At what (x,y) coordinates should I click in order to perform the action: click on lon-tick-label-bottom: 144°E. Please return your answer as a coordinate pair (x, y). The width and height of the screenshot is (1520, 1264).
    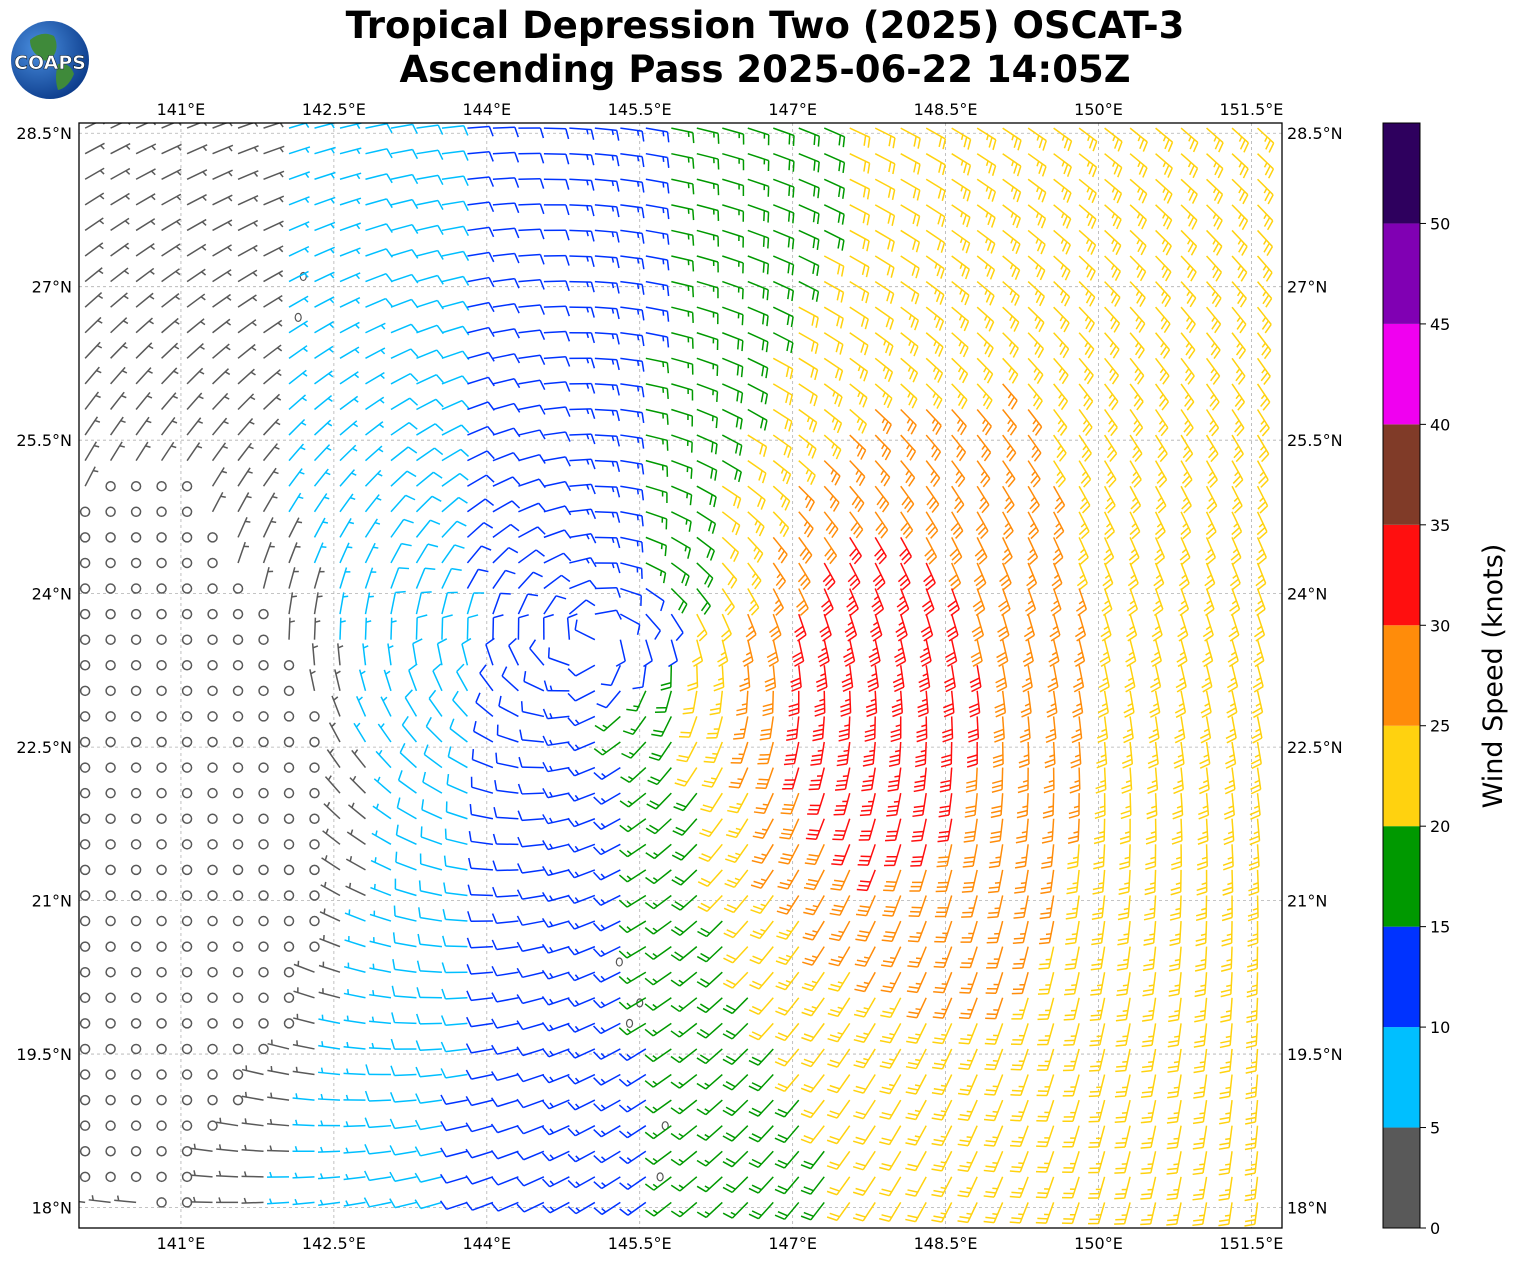
    Looking at the image, I should click on (486, 1243).